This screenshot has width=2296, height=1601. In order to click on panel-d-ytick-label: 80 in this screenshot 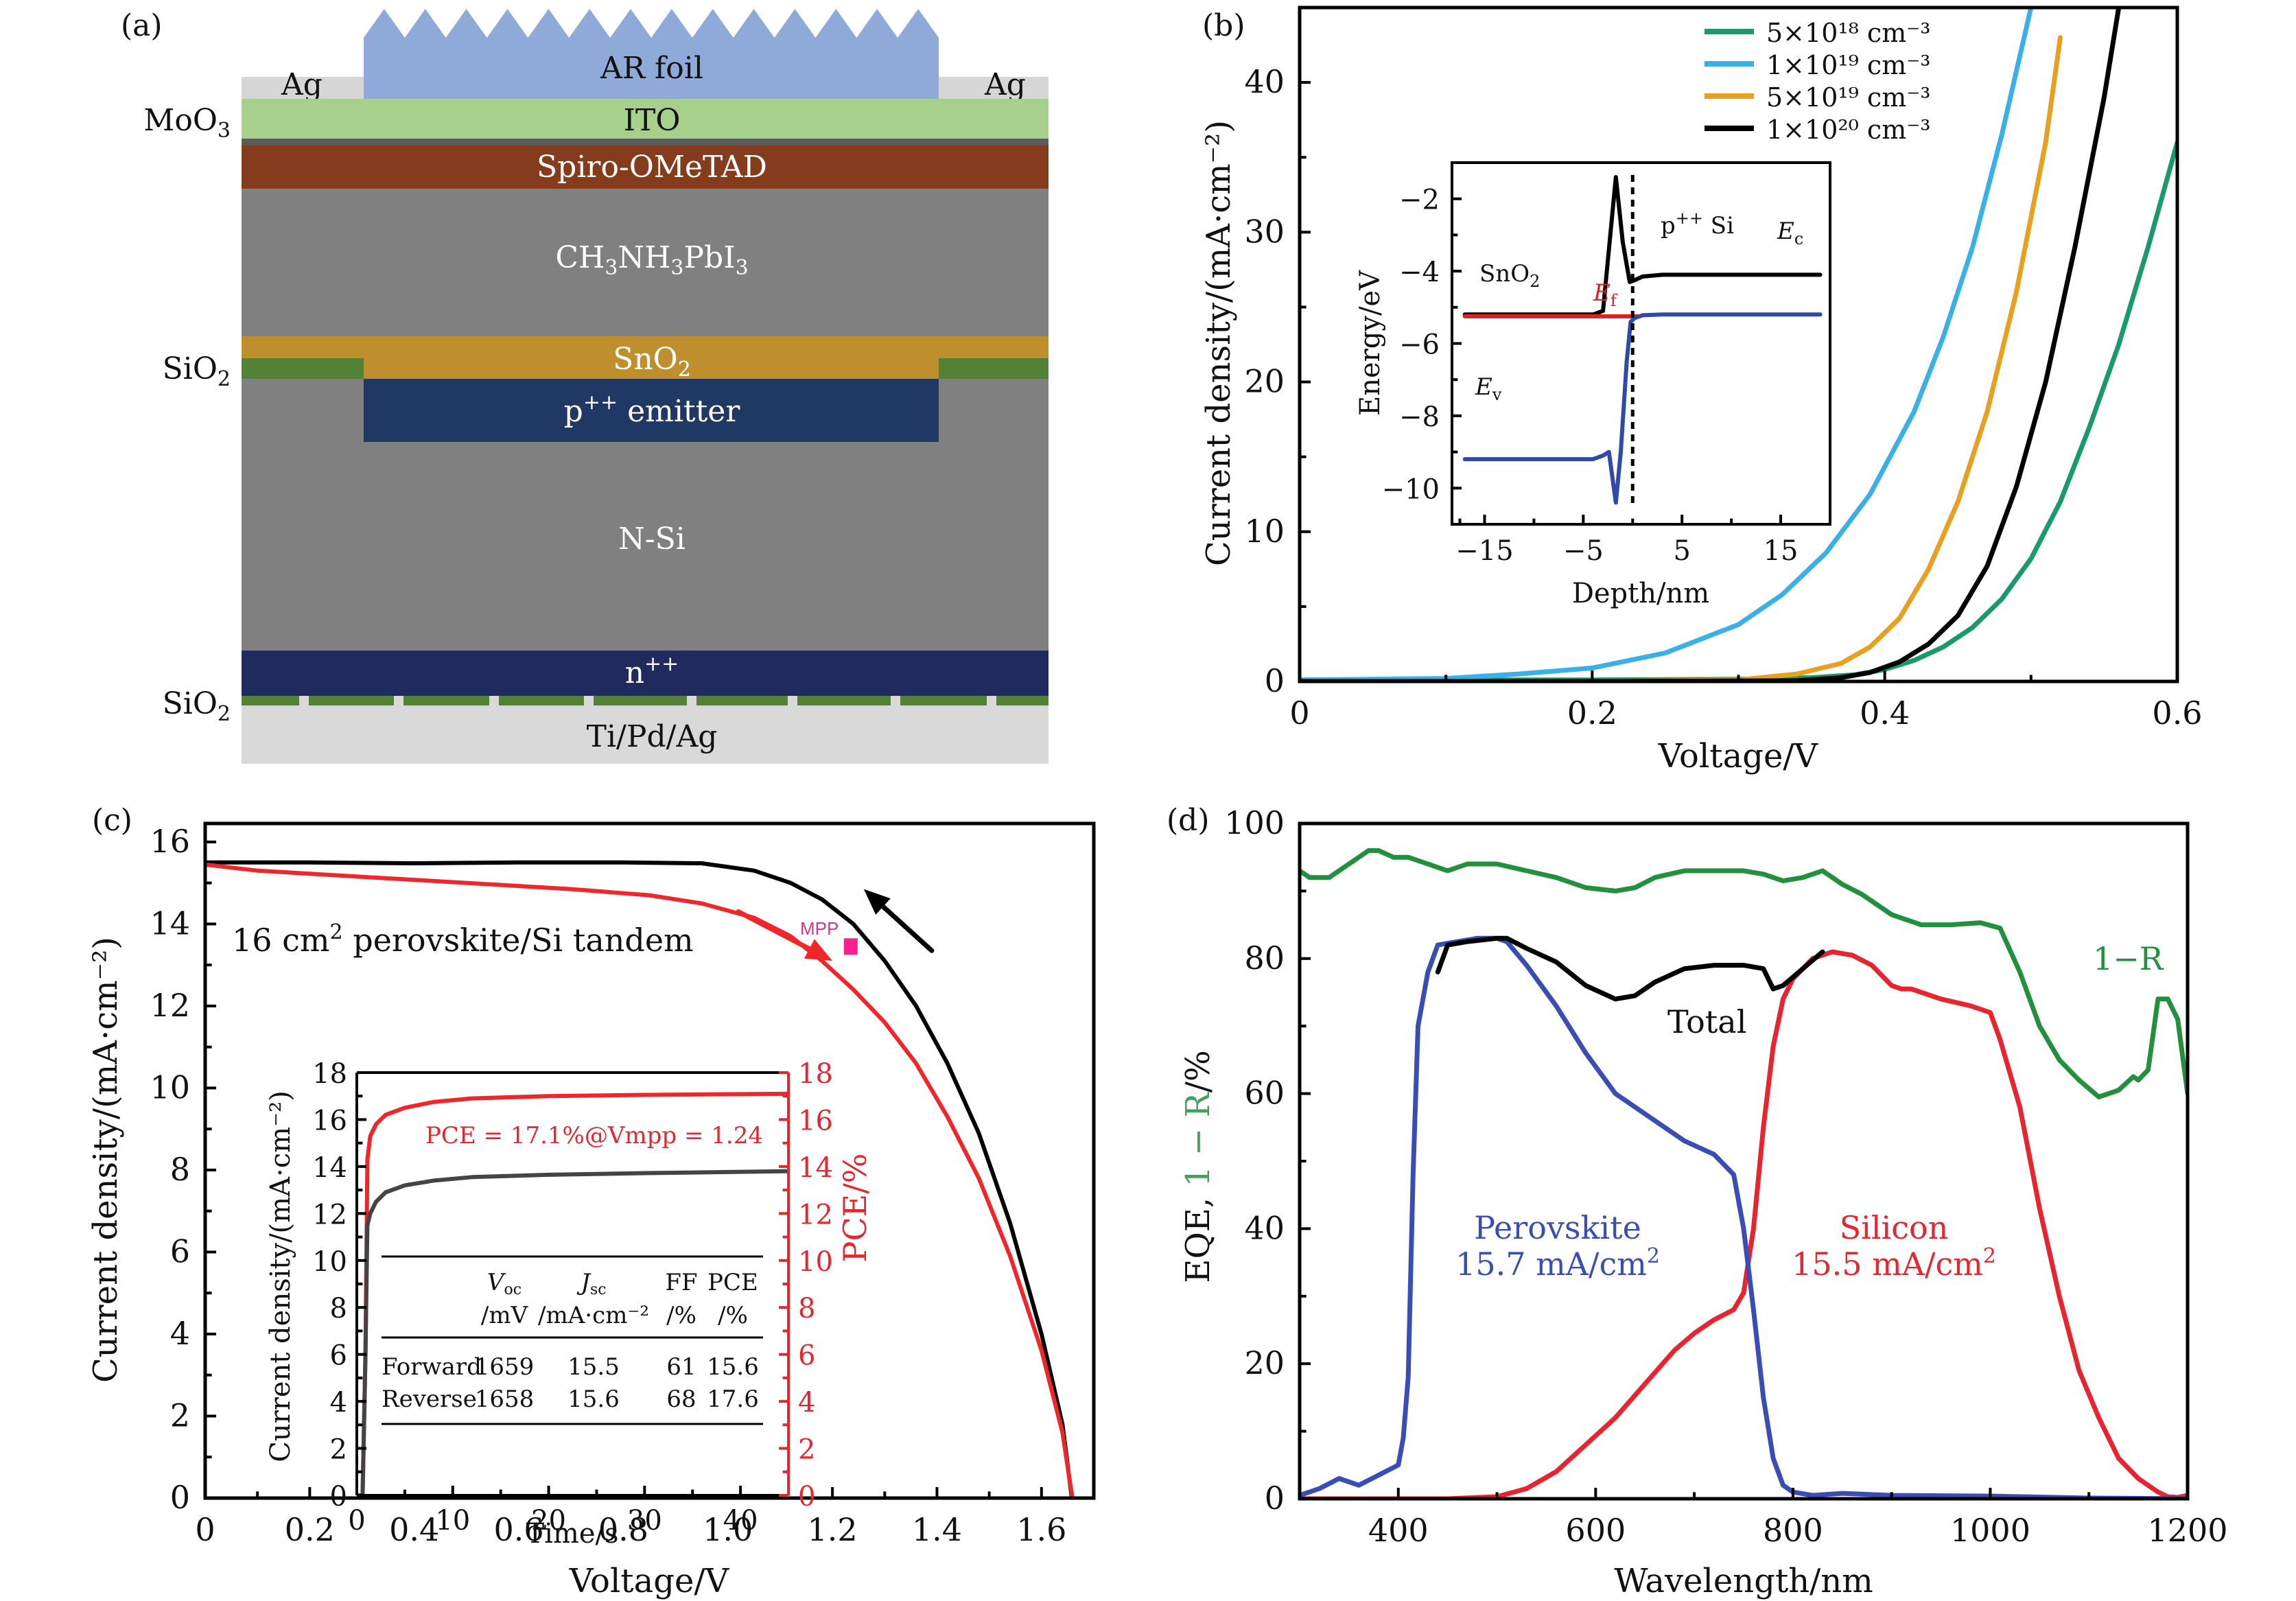, I will do `click(1264, 958)`.